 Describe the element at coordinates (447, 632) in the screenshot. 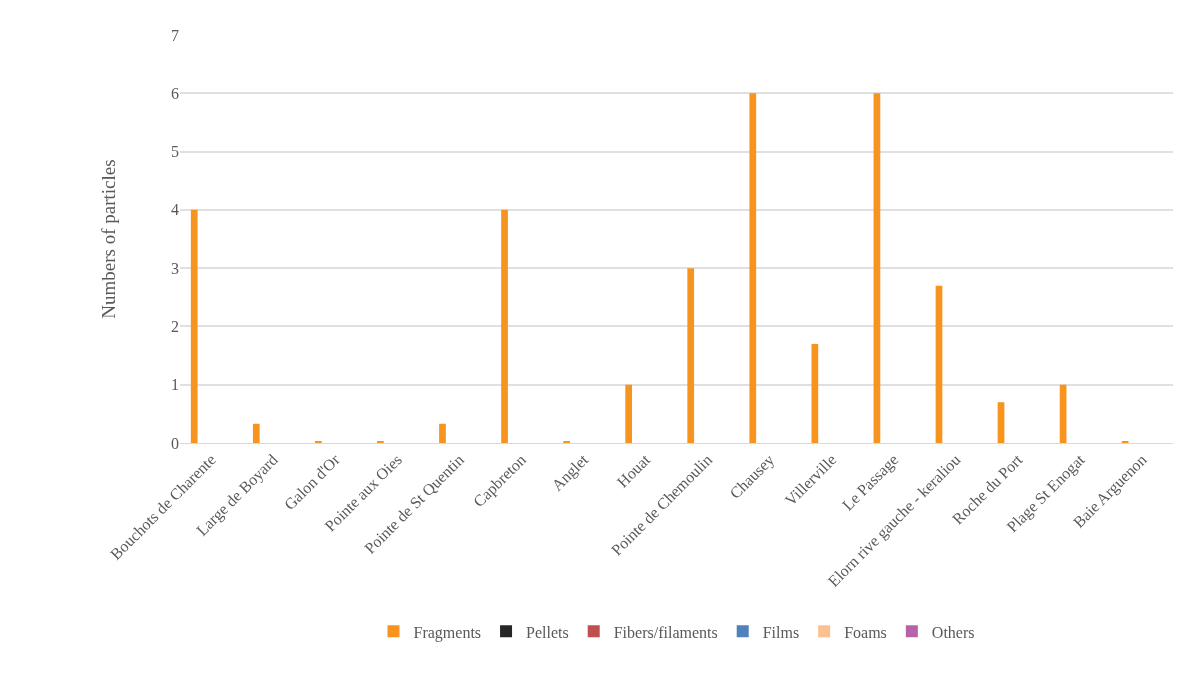

I see `legend-label: Fragments` at that location.